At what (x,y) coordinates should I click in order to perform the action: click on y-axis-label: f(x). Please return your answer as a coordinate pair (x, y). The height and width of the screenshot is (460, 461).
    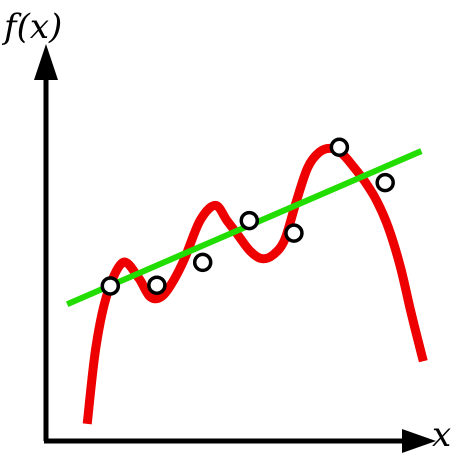
    Looking at the image, I should click on (33, 27).